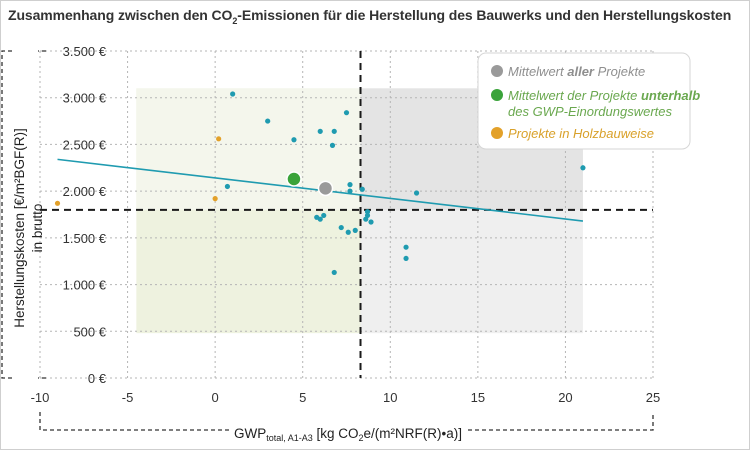  I want to click on y-tick-label: 1.500 €, so click(85, 238).